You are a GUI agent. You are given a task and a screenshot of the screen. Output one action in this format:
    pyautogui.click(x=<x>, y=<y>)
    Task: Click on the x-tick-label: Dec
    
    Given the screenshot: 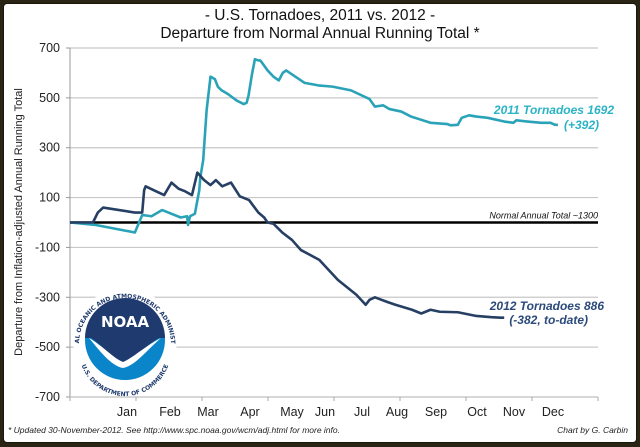 What is the action you would take?
    pyautogui.click(x=553, y=412)
    